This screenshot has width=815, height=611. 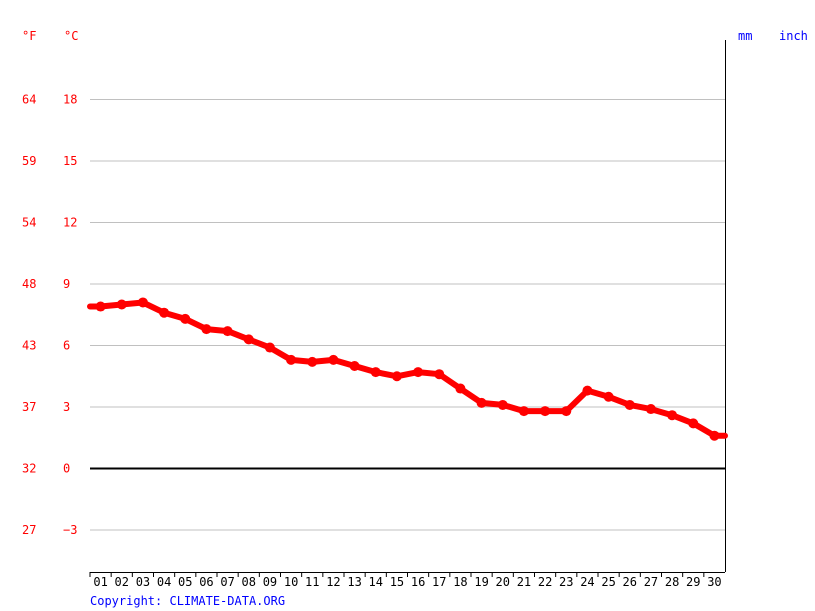 I want to click on x-tick-label: 10, so click(x=291, y=582).